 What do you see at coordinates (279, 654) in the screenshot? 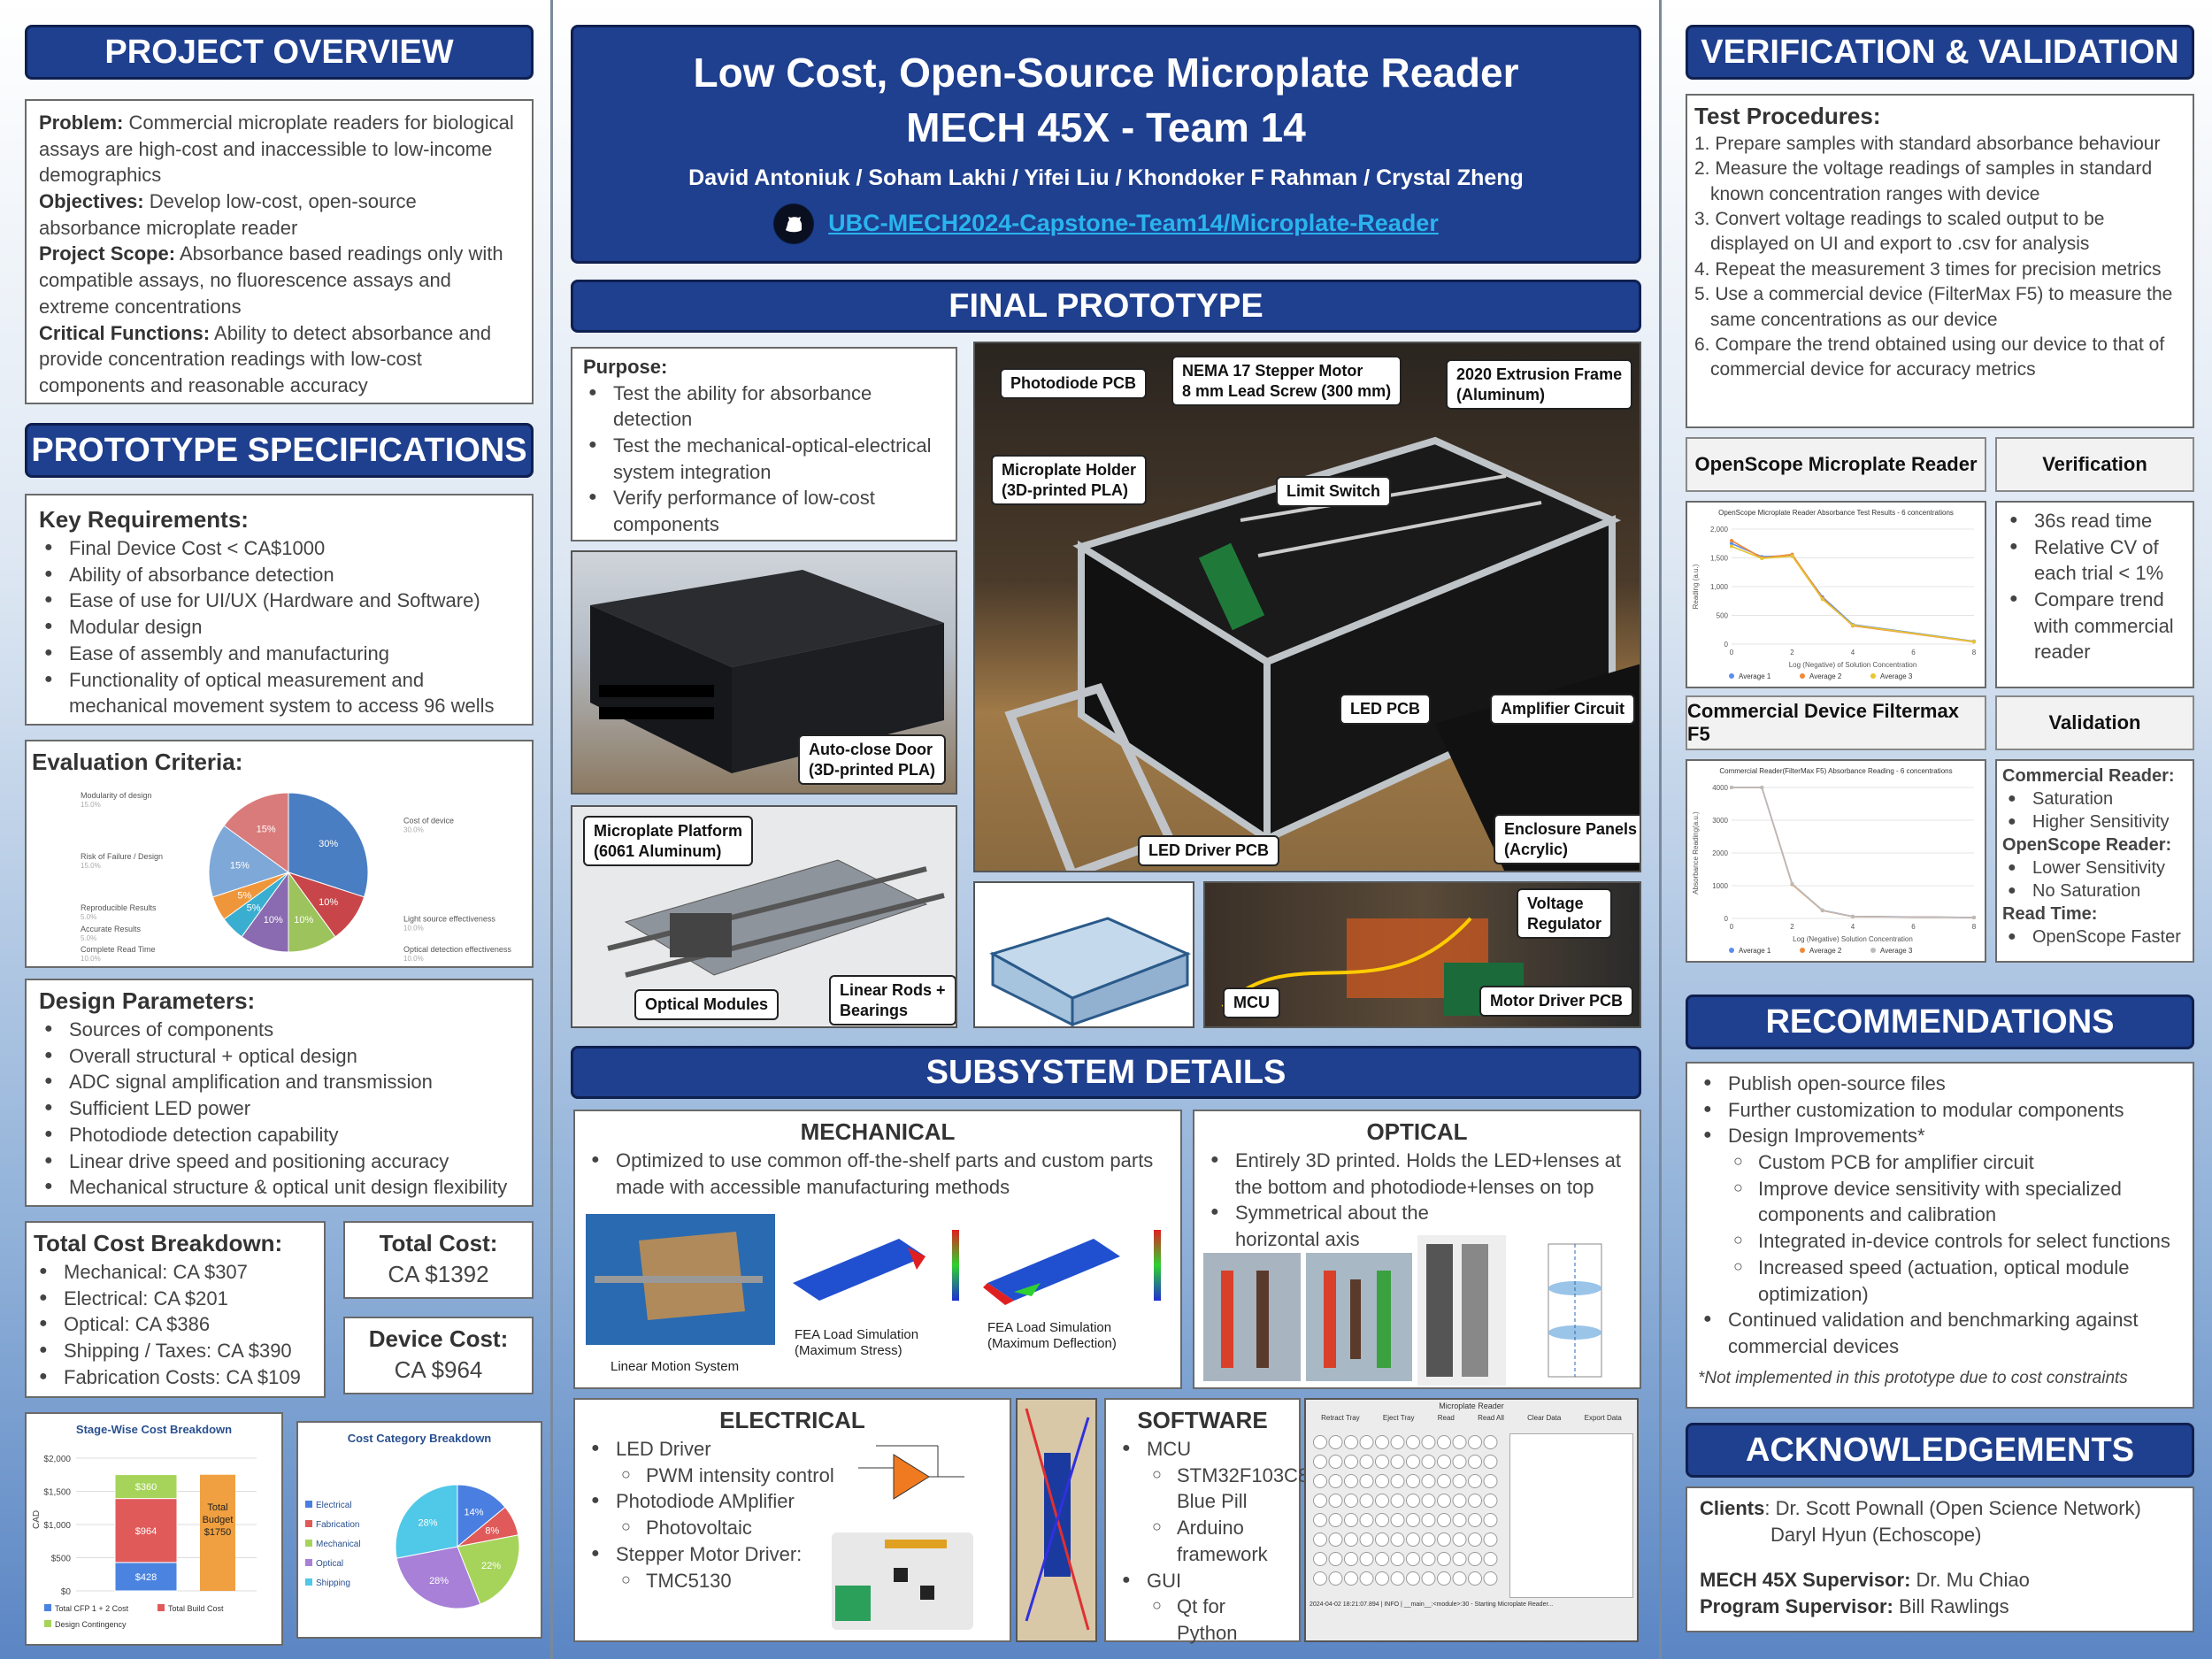
I see `list-item: Ease of assembly and manufacturing` at bounding box center [279, 654].